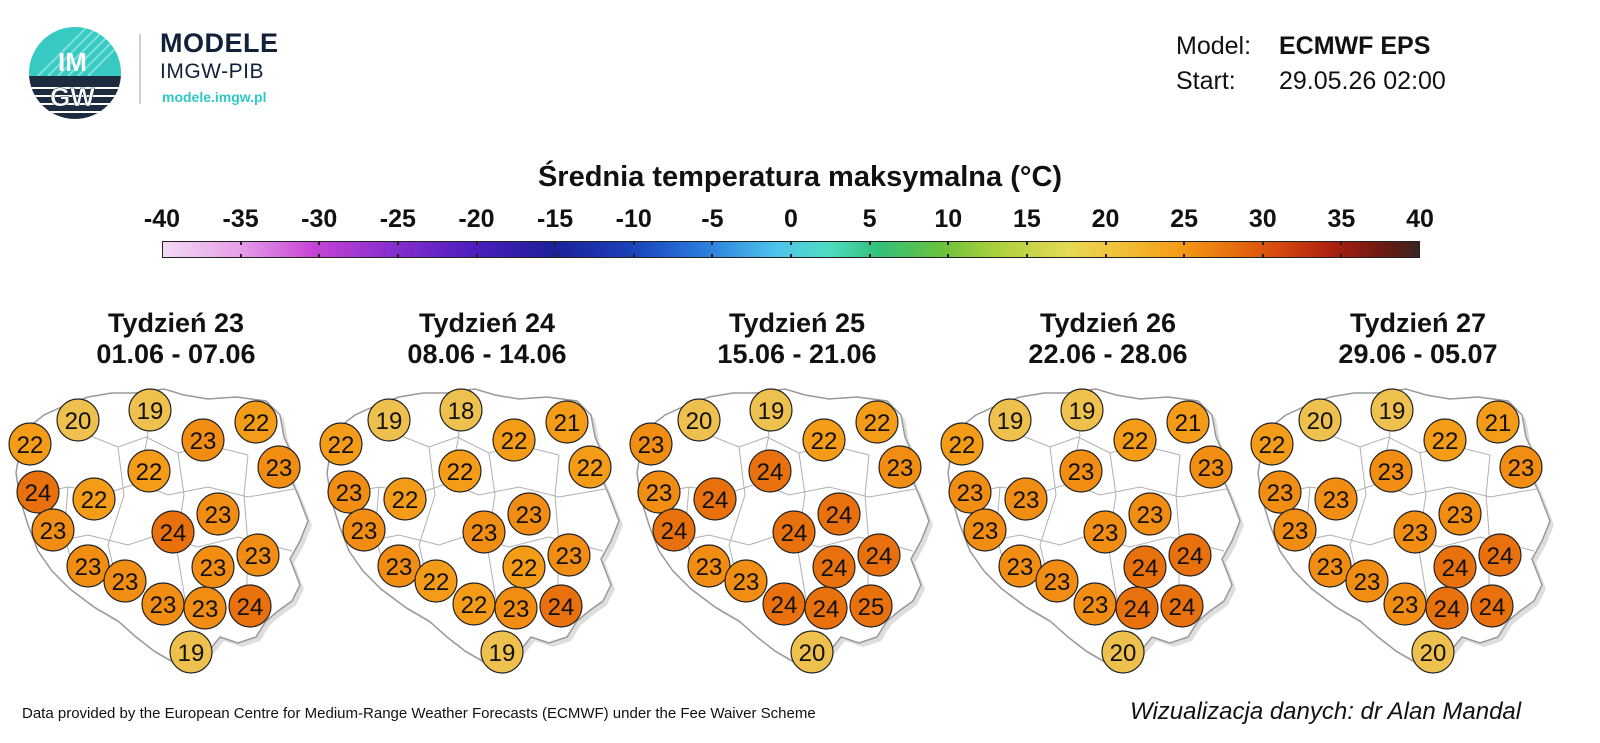 The width and height of the screenshot is (1600, 743). What do you see at coordinates (219, 43) in the screenshot?
I see `brand-title: MODELE` at bounding box center [219, 43].